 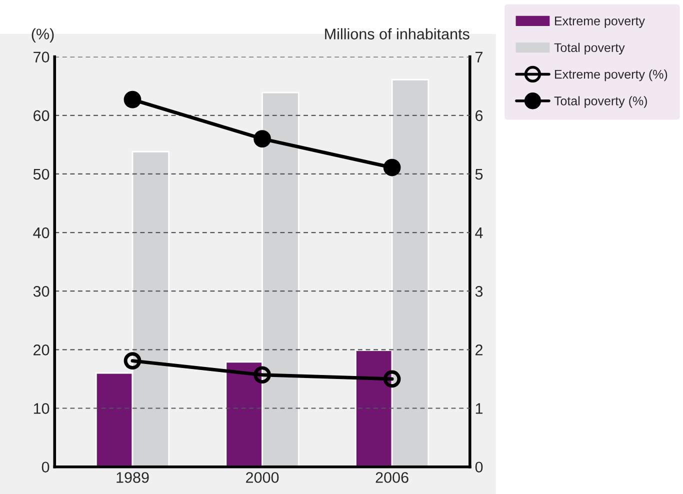 What do you see at coordinates (42, 57) in the screenshot?
I see `y-tick-label: 70` at bounding box center [42, 57].